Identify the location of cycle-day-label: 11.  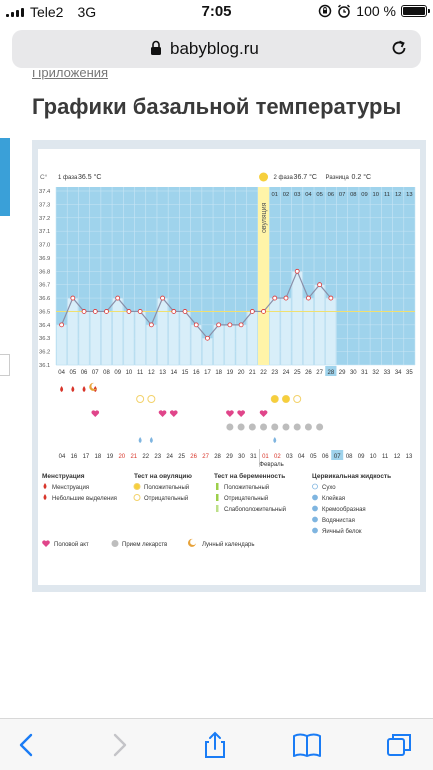
(140, 373).